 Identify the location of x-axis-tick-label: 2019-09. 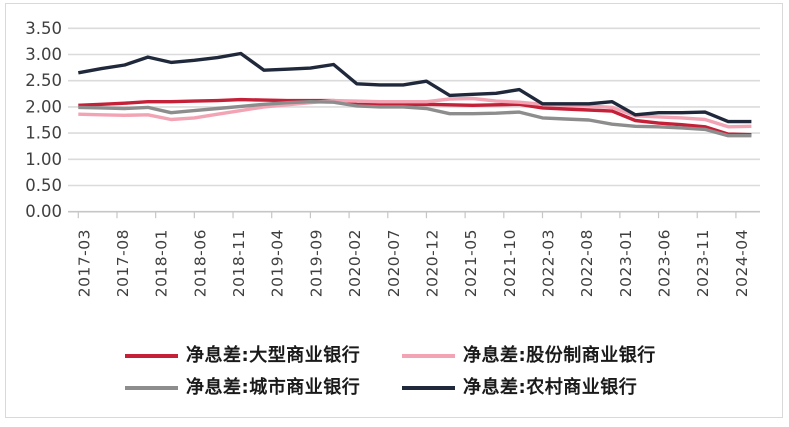
(316, 263).